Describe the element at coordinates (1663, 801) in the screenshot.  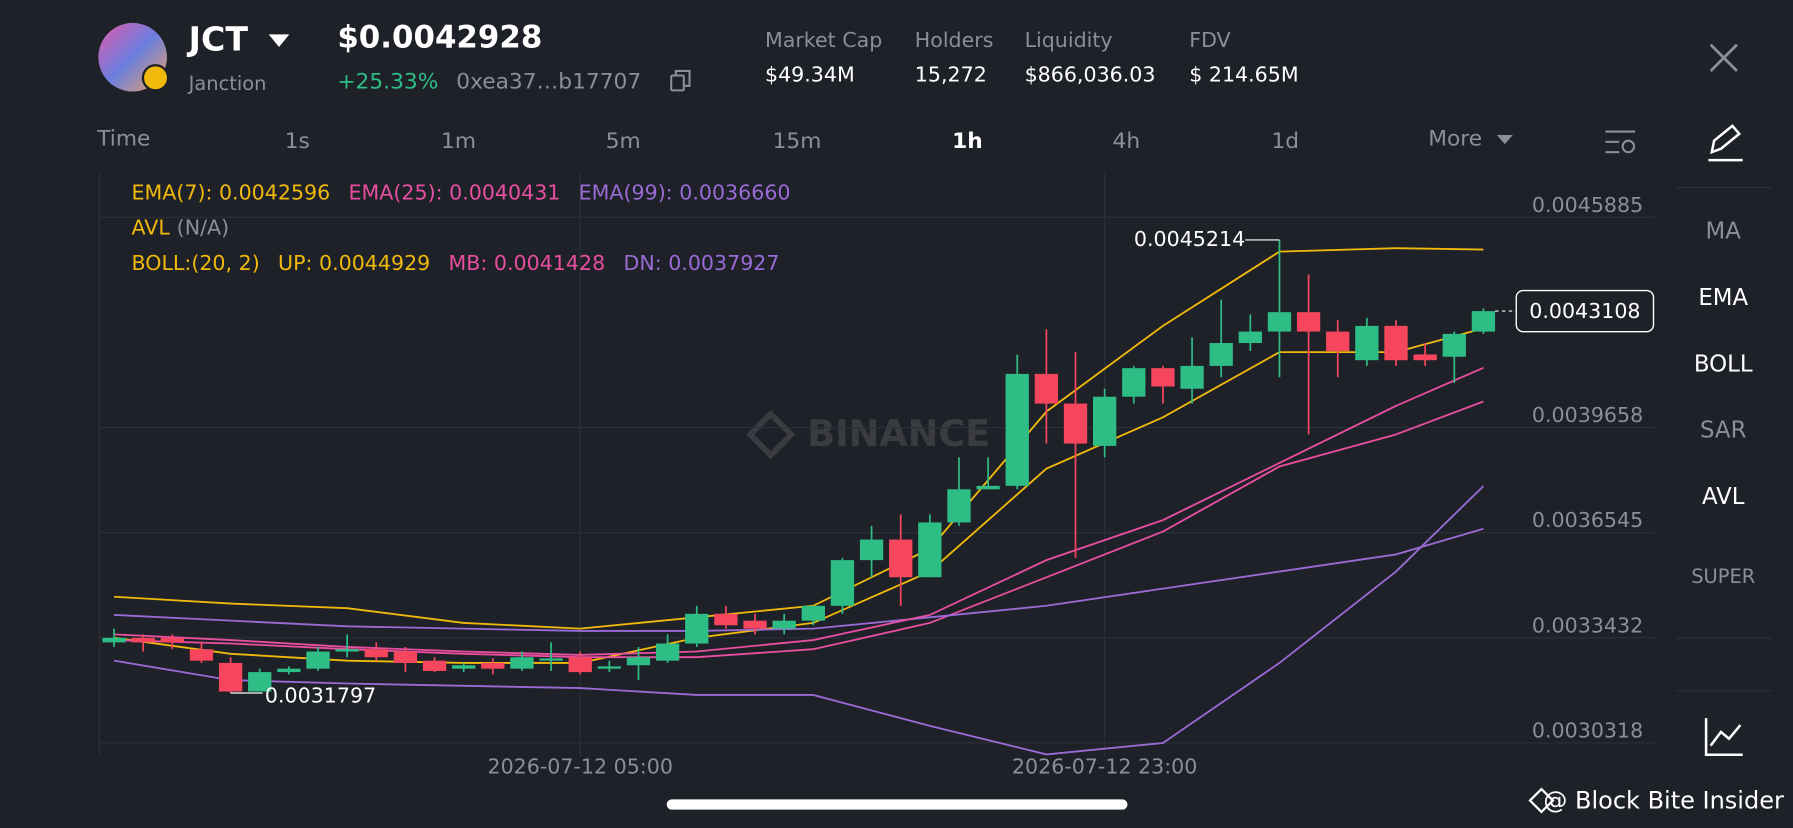
I see `footer-credit: @ Block Bite Insider` at that location.